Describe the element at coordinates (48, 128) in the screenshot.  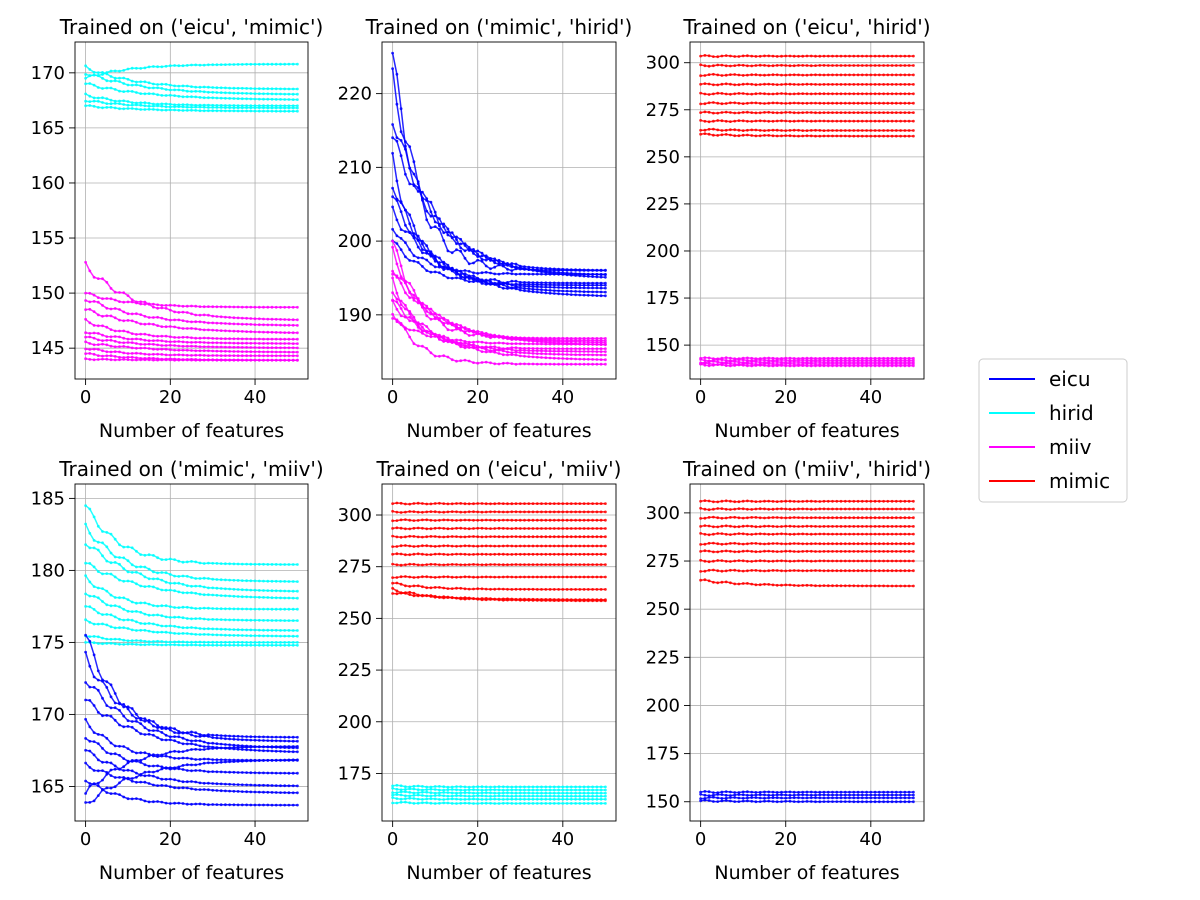
I see `y-tick-label: 165` at that location.